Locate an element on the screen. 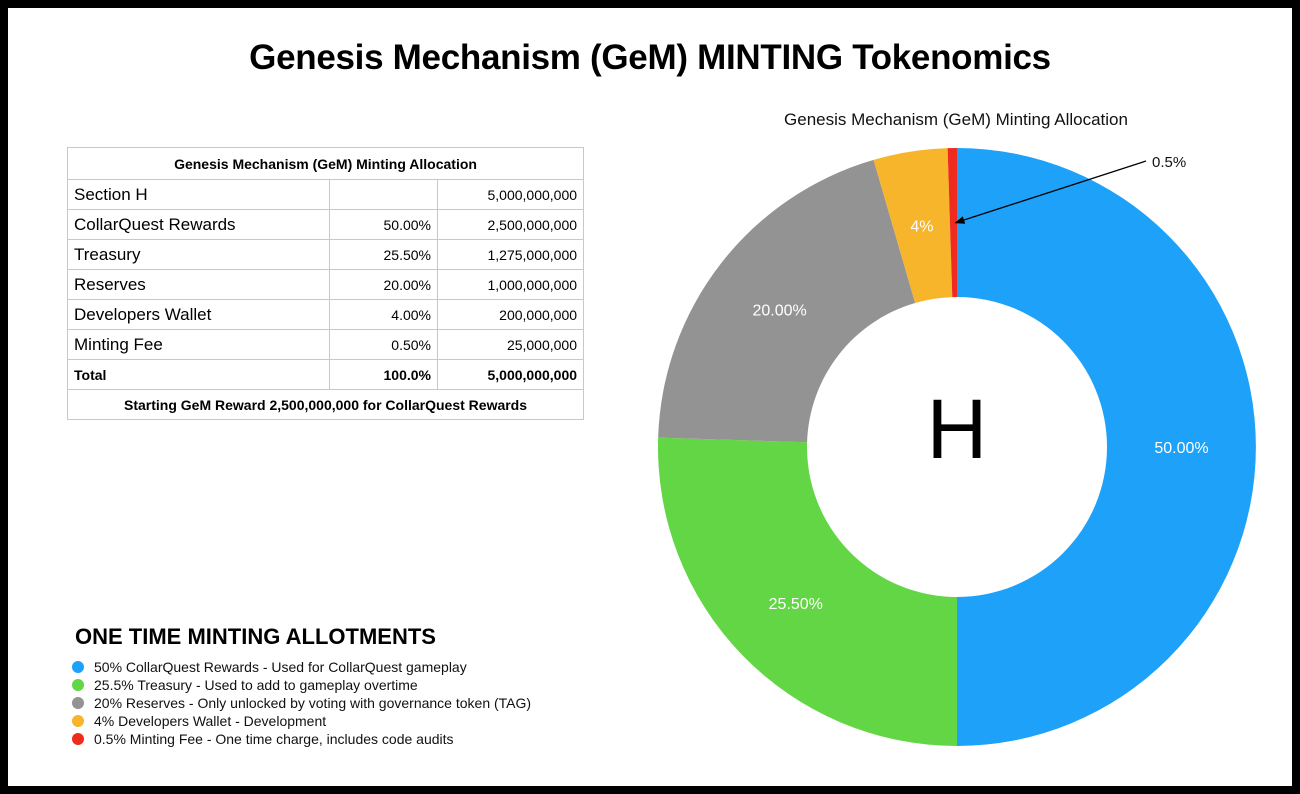  slice-label: 20.00% is located at coordinates (779, 310).